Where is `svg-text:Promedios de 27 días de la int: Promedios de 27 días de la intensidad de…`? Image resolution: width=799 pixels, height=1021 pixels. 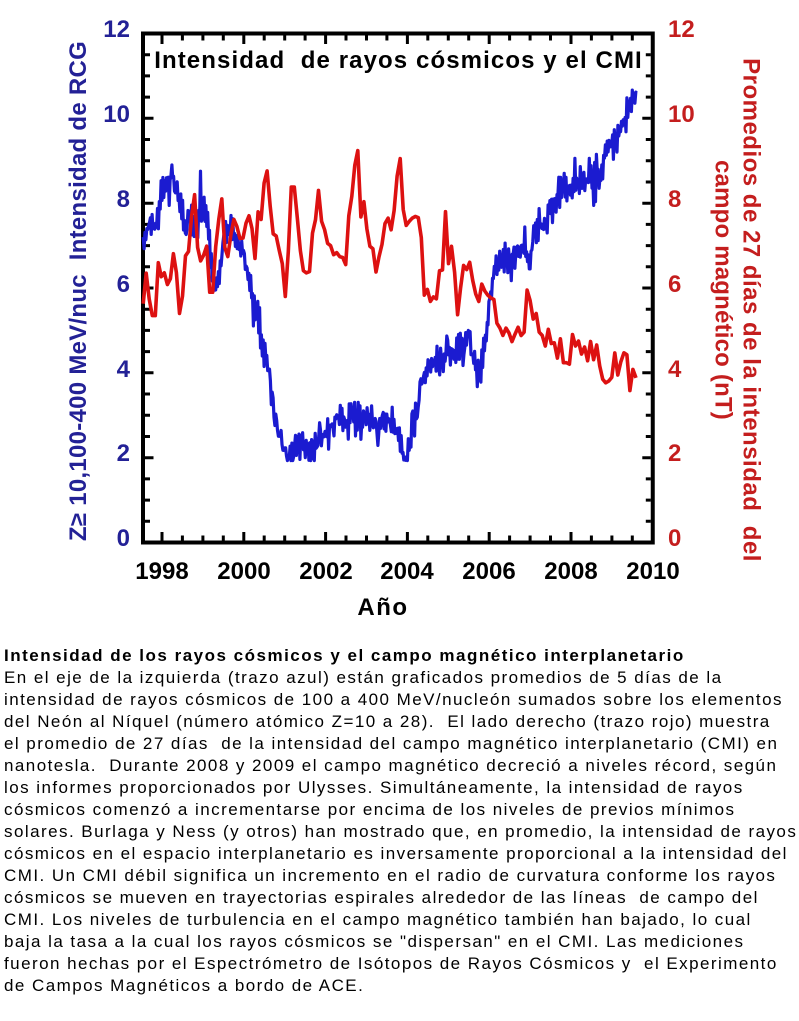
svg-text:Promedios de 27 días de la int: Promedios de 27 días de la intensidad de… is located at coordinates (750, 310).